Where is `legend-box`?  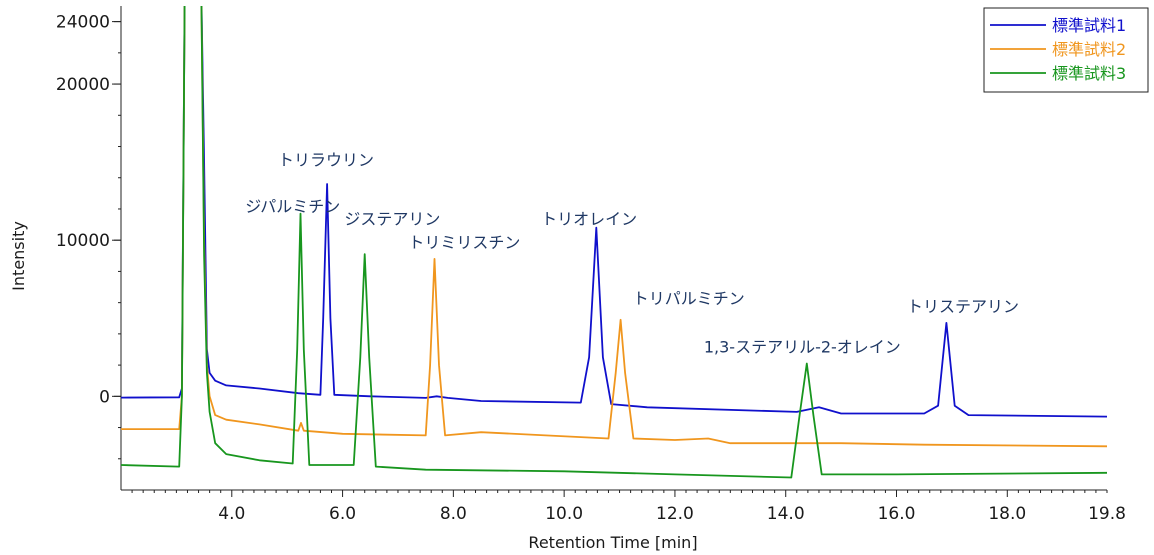 legend-box is located at coordinates (1066, 50).